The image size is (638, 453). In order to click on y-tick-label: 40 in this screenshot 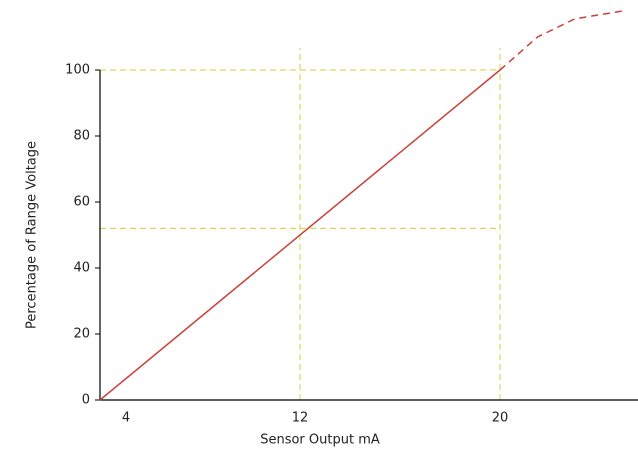, I will do `click(81, 268)`.